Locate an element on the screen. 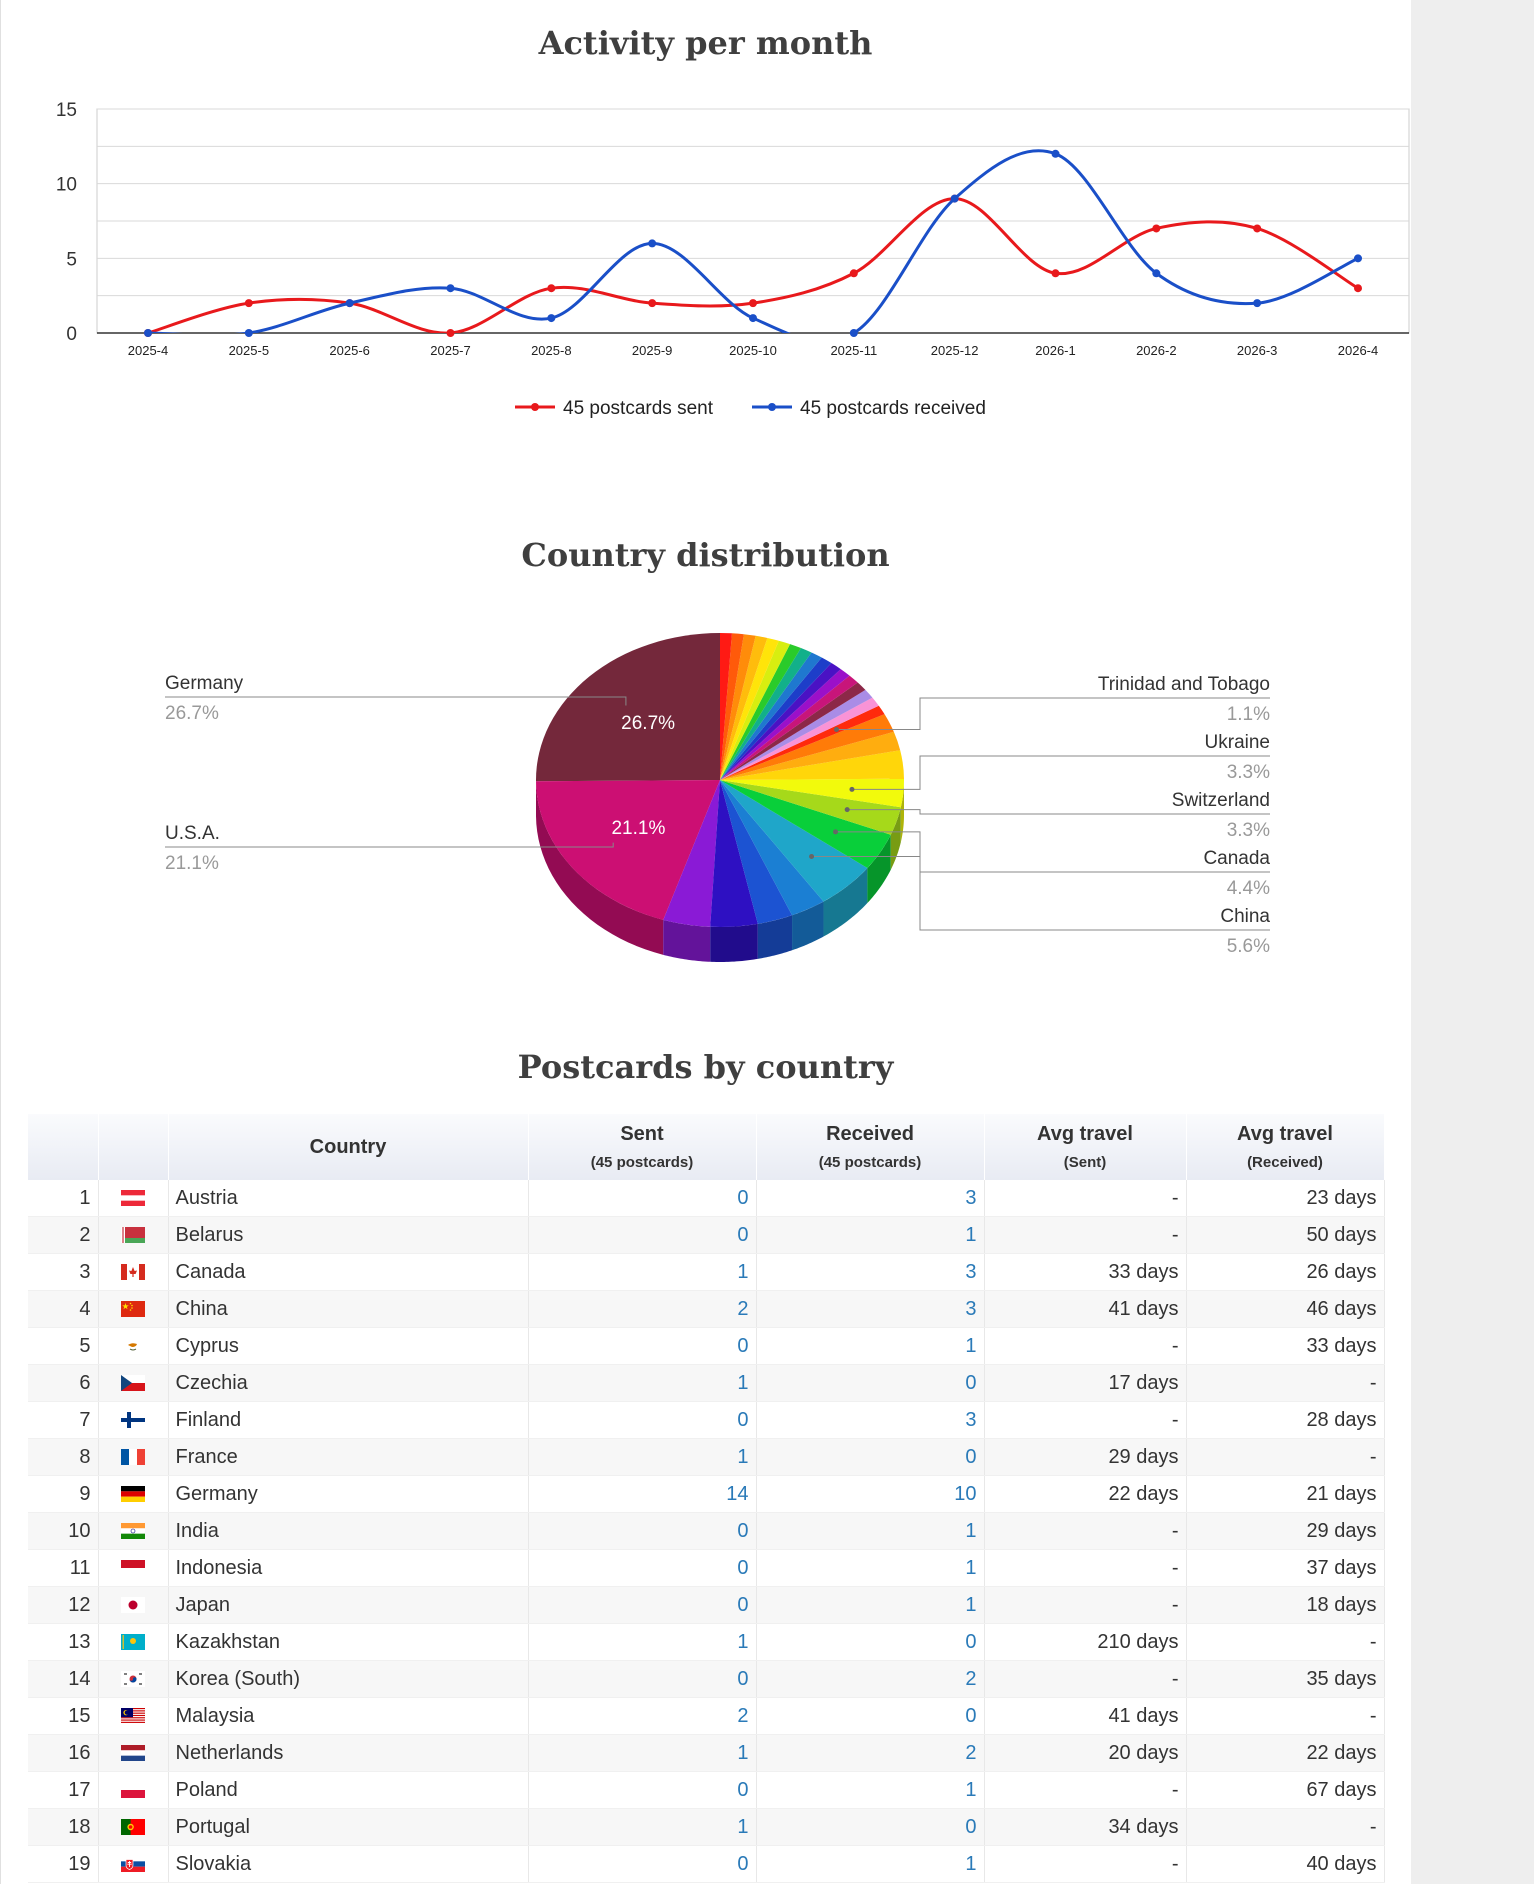  row-received-count: 10 is located at coordinates (870, 1494).